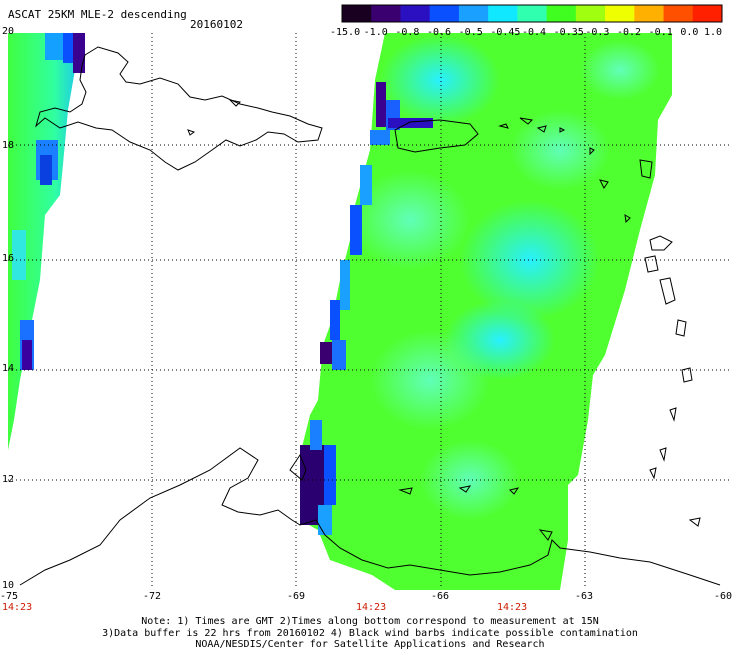 Image resolution: width=740 pixels, height=650 pixels. What do you see at coordinates (8, 258) in the screenshot?
I see `y-tick-label: 16` at bounding box center [8, 258].